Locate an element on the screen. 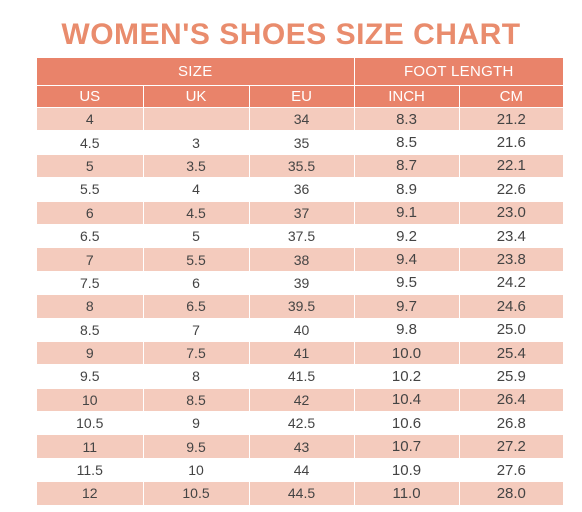 Image resolution: width=582 pixels, height=512 pixels. table-row: 5 3.5 35.5 8.7 22.1 is located at coordinates (300, 165).